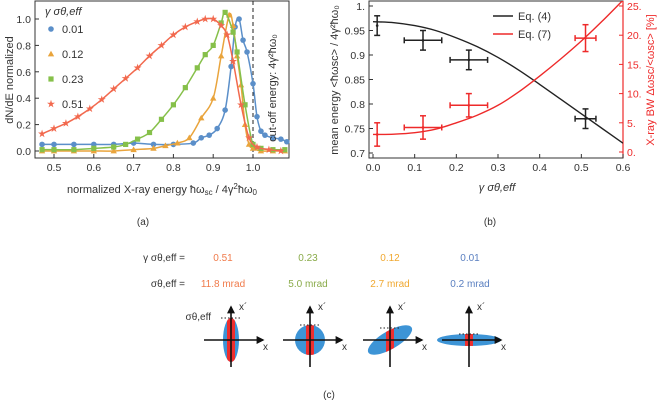 Image resolution: width=660 pixels, height=402 pixels. What do you see at coordinates (357, 154) in the screenshot?
I see `y-left-tick-label: 0.7` at bounding box center [357, 154].